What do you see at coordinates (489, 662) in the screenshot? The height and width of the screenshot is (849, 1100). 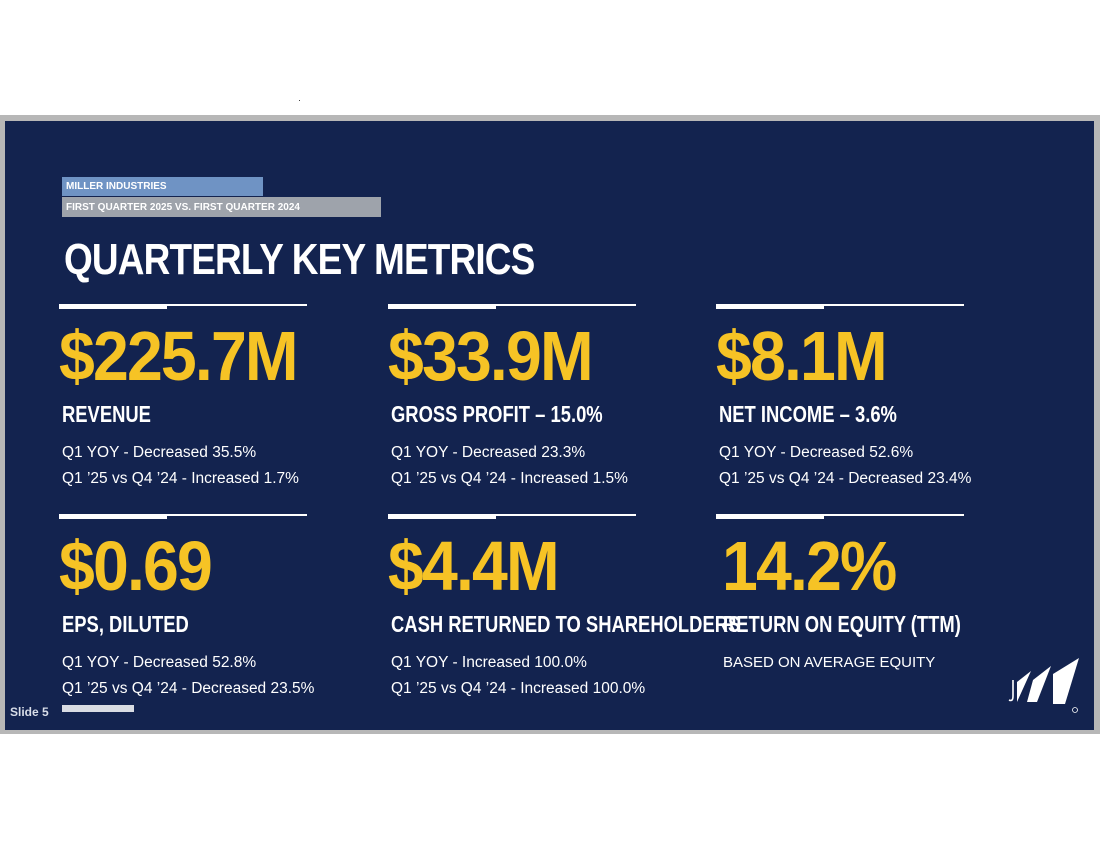 I see `metric-detail: Q1 YOY - Increased 100.0%` at bounding box center [489, 662].